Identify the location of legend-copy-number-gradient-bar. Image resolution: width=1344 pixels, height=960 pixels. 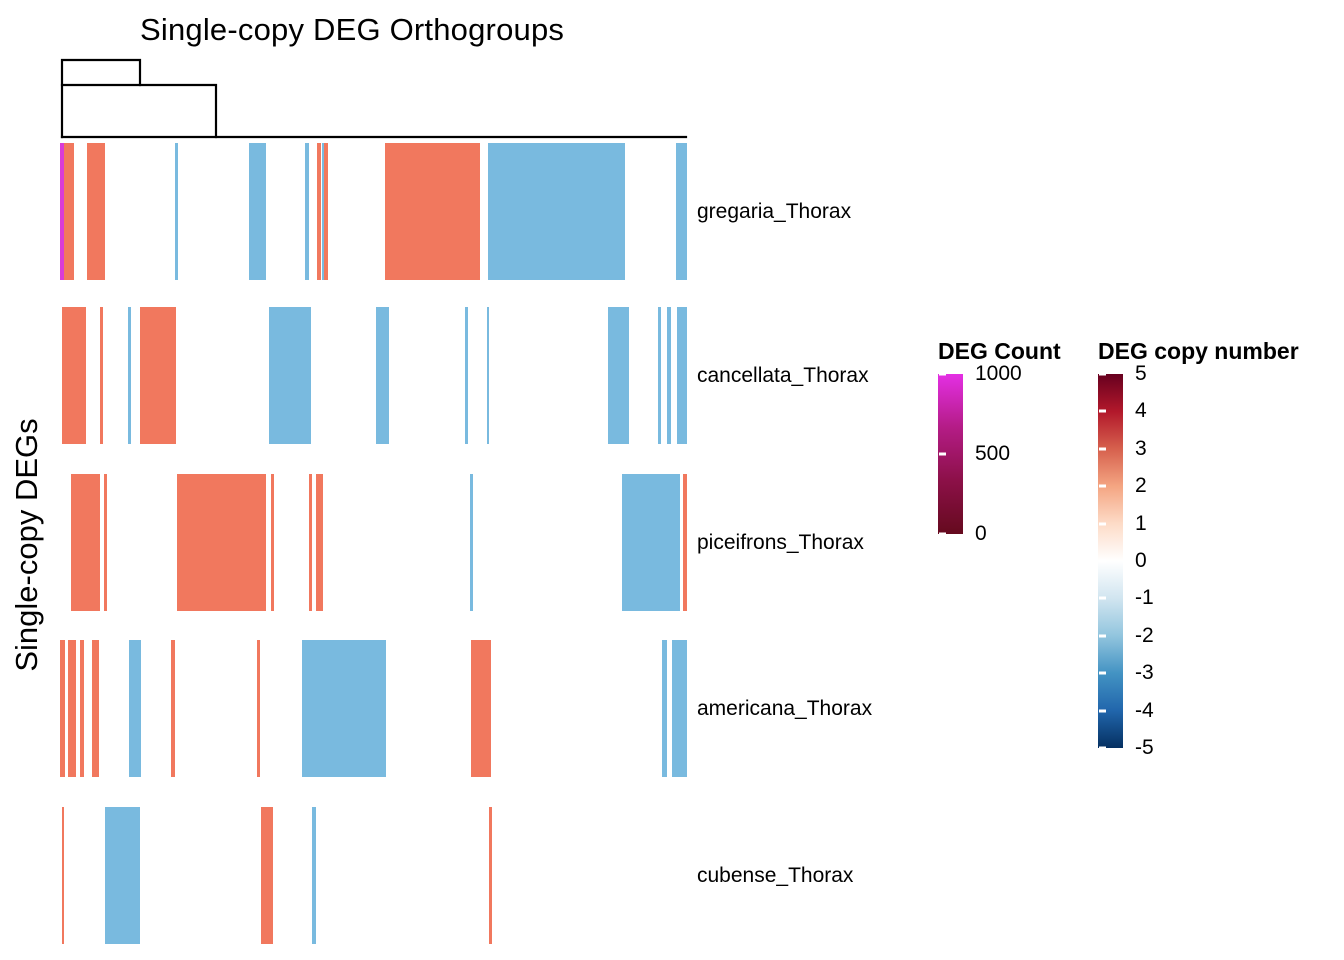
(1110, 561).